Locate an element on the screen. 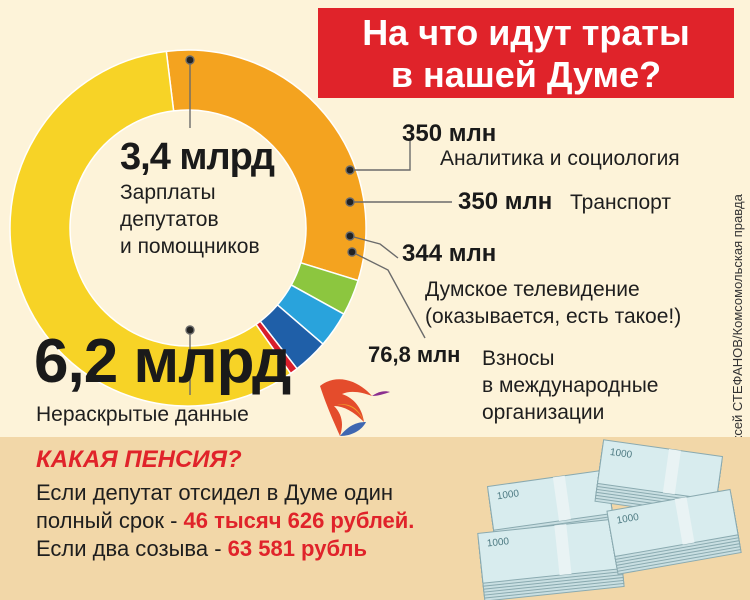  pension-line-3-text: Если два созыва - is located at coordinates (132, 548).